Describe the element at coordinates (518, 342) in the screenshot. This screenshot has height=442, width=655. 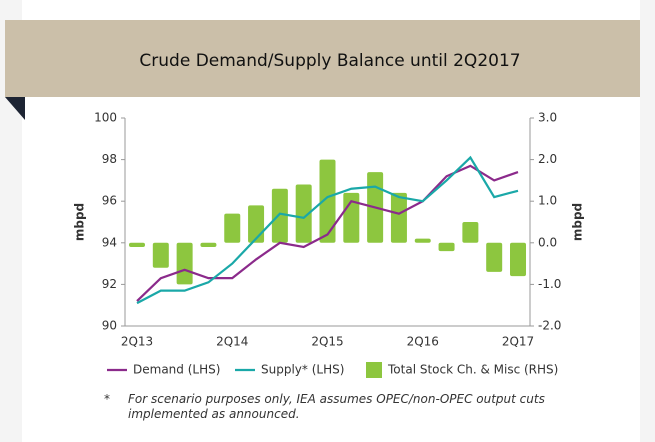
I see `x-tick-label: 2Q17` at that location.